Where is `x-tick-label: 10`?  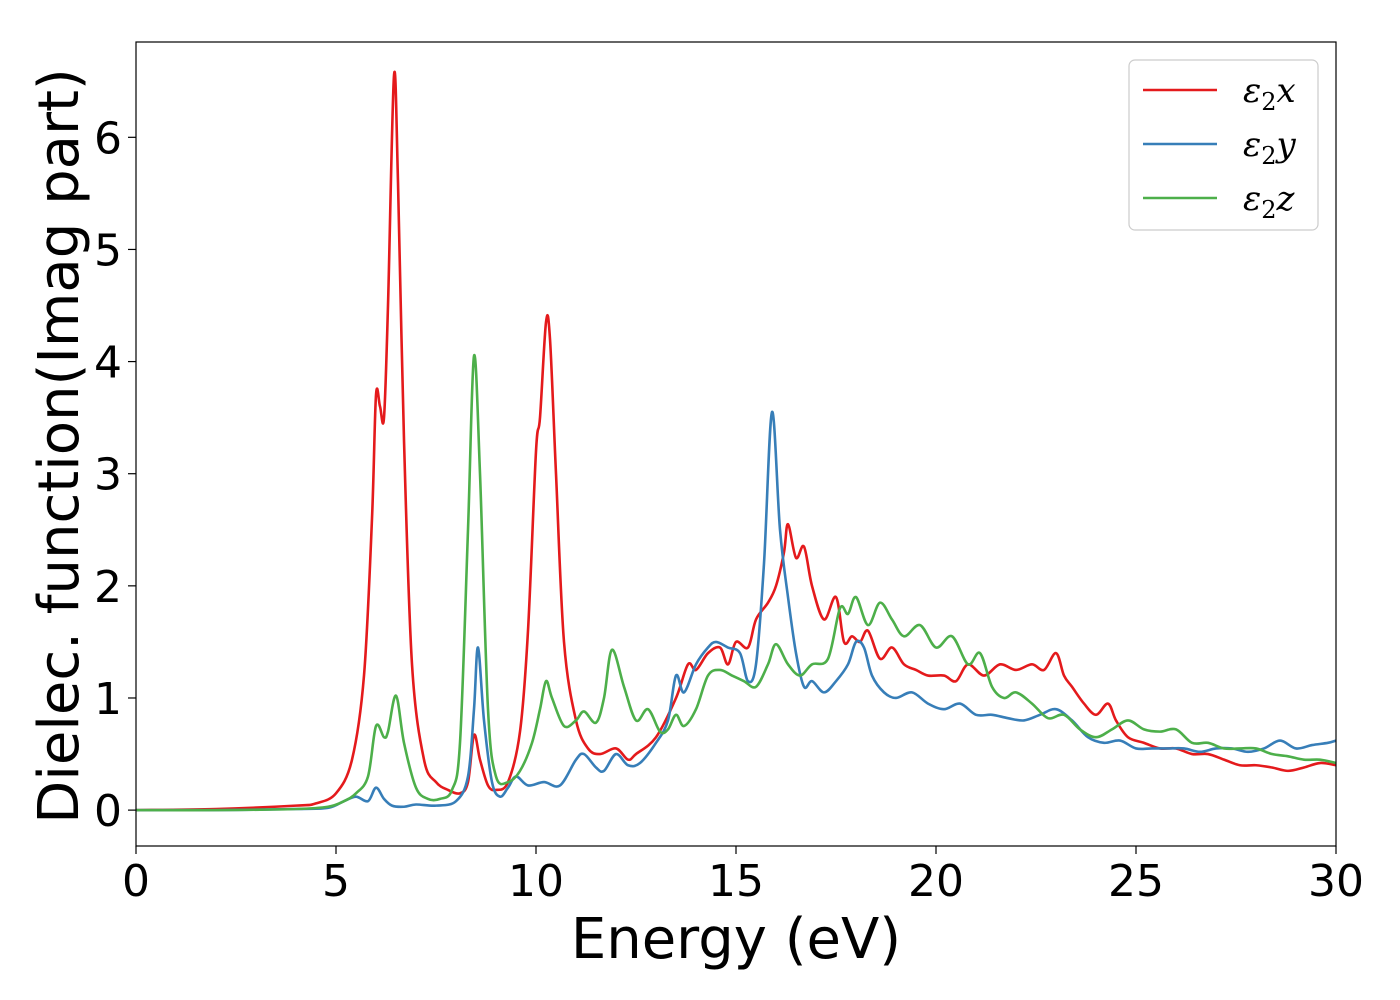 x-tick-label: 10 is located at coordinates (536, 881).